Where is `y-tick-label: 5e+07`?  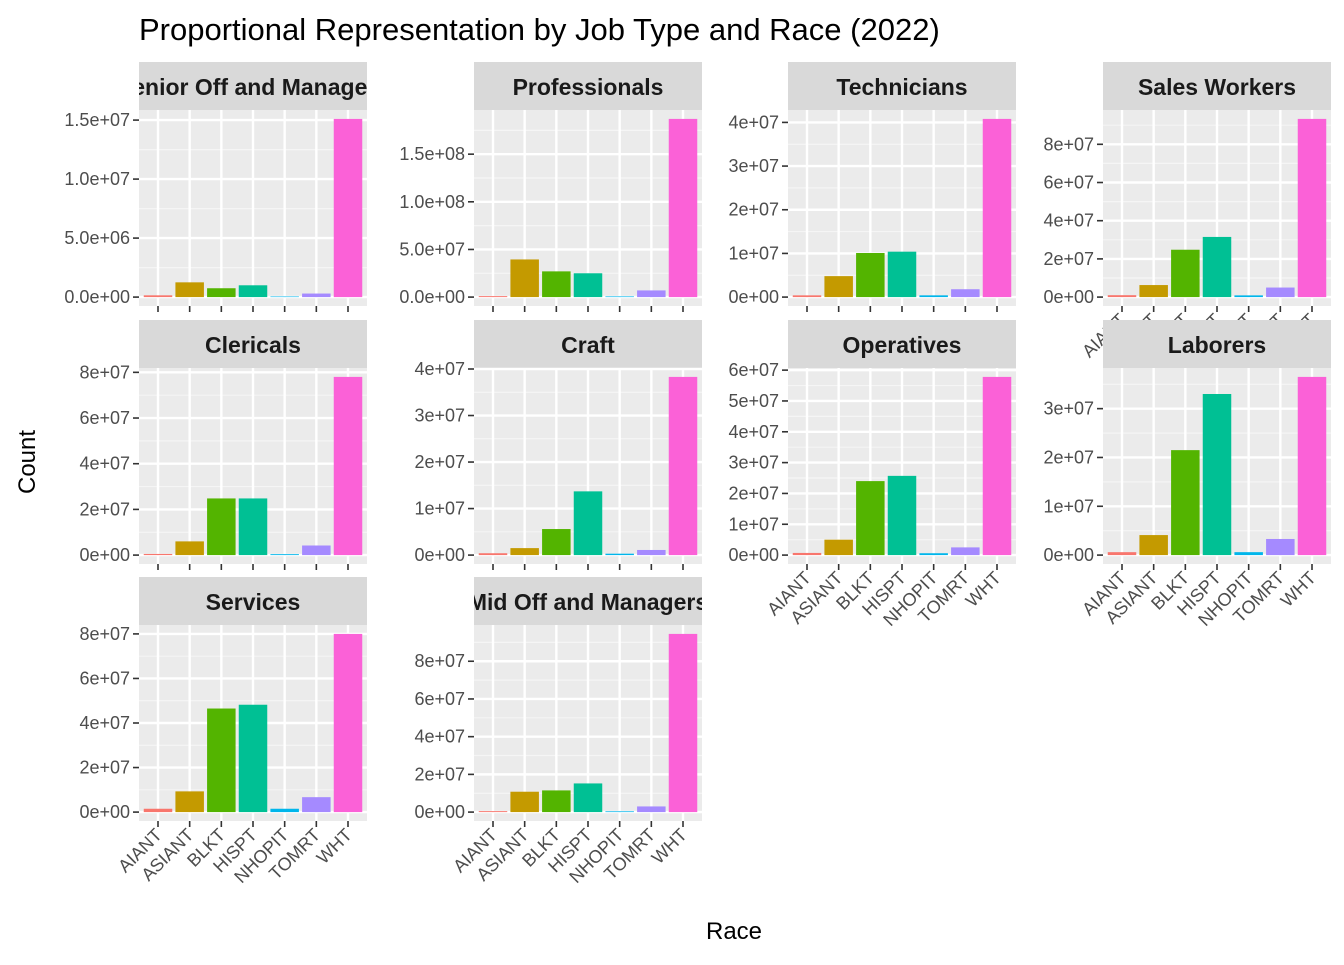
y-tick-label: 5e+07 is located at coordinates (753, 401).